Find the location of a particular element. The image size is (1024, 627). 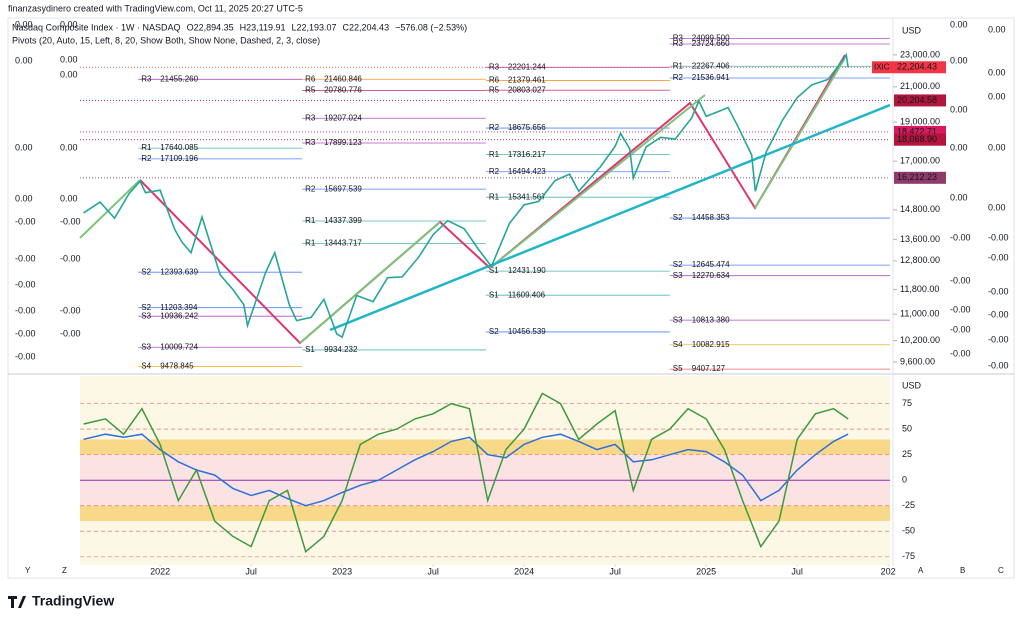

y-tick-label: 21,000.00 is located at coordinates (920, 86).